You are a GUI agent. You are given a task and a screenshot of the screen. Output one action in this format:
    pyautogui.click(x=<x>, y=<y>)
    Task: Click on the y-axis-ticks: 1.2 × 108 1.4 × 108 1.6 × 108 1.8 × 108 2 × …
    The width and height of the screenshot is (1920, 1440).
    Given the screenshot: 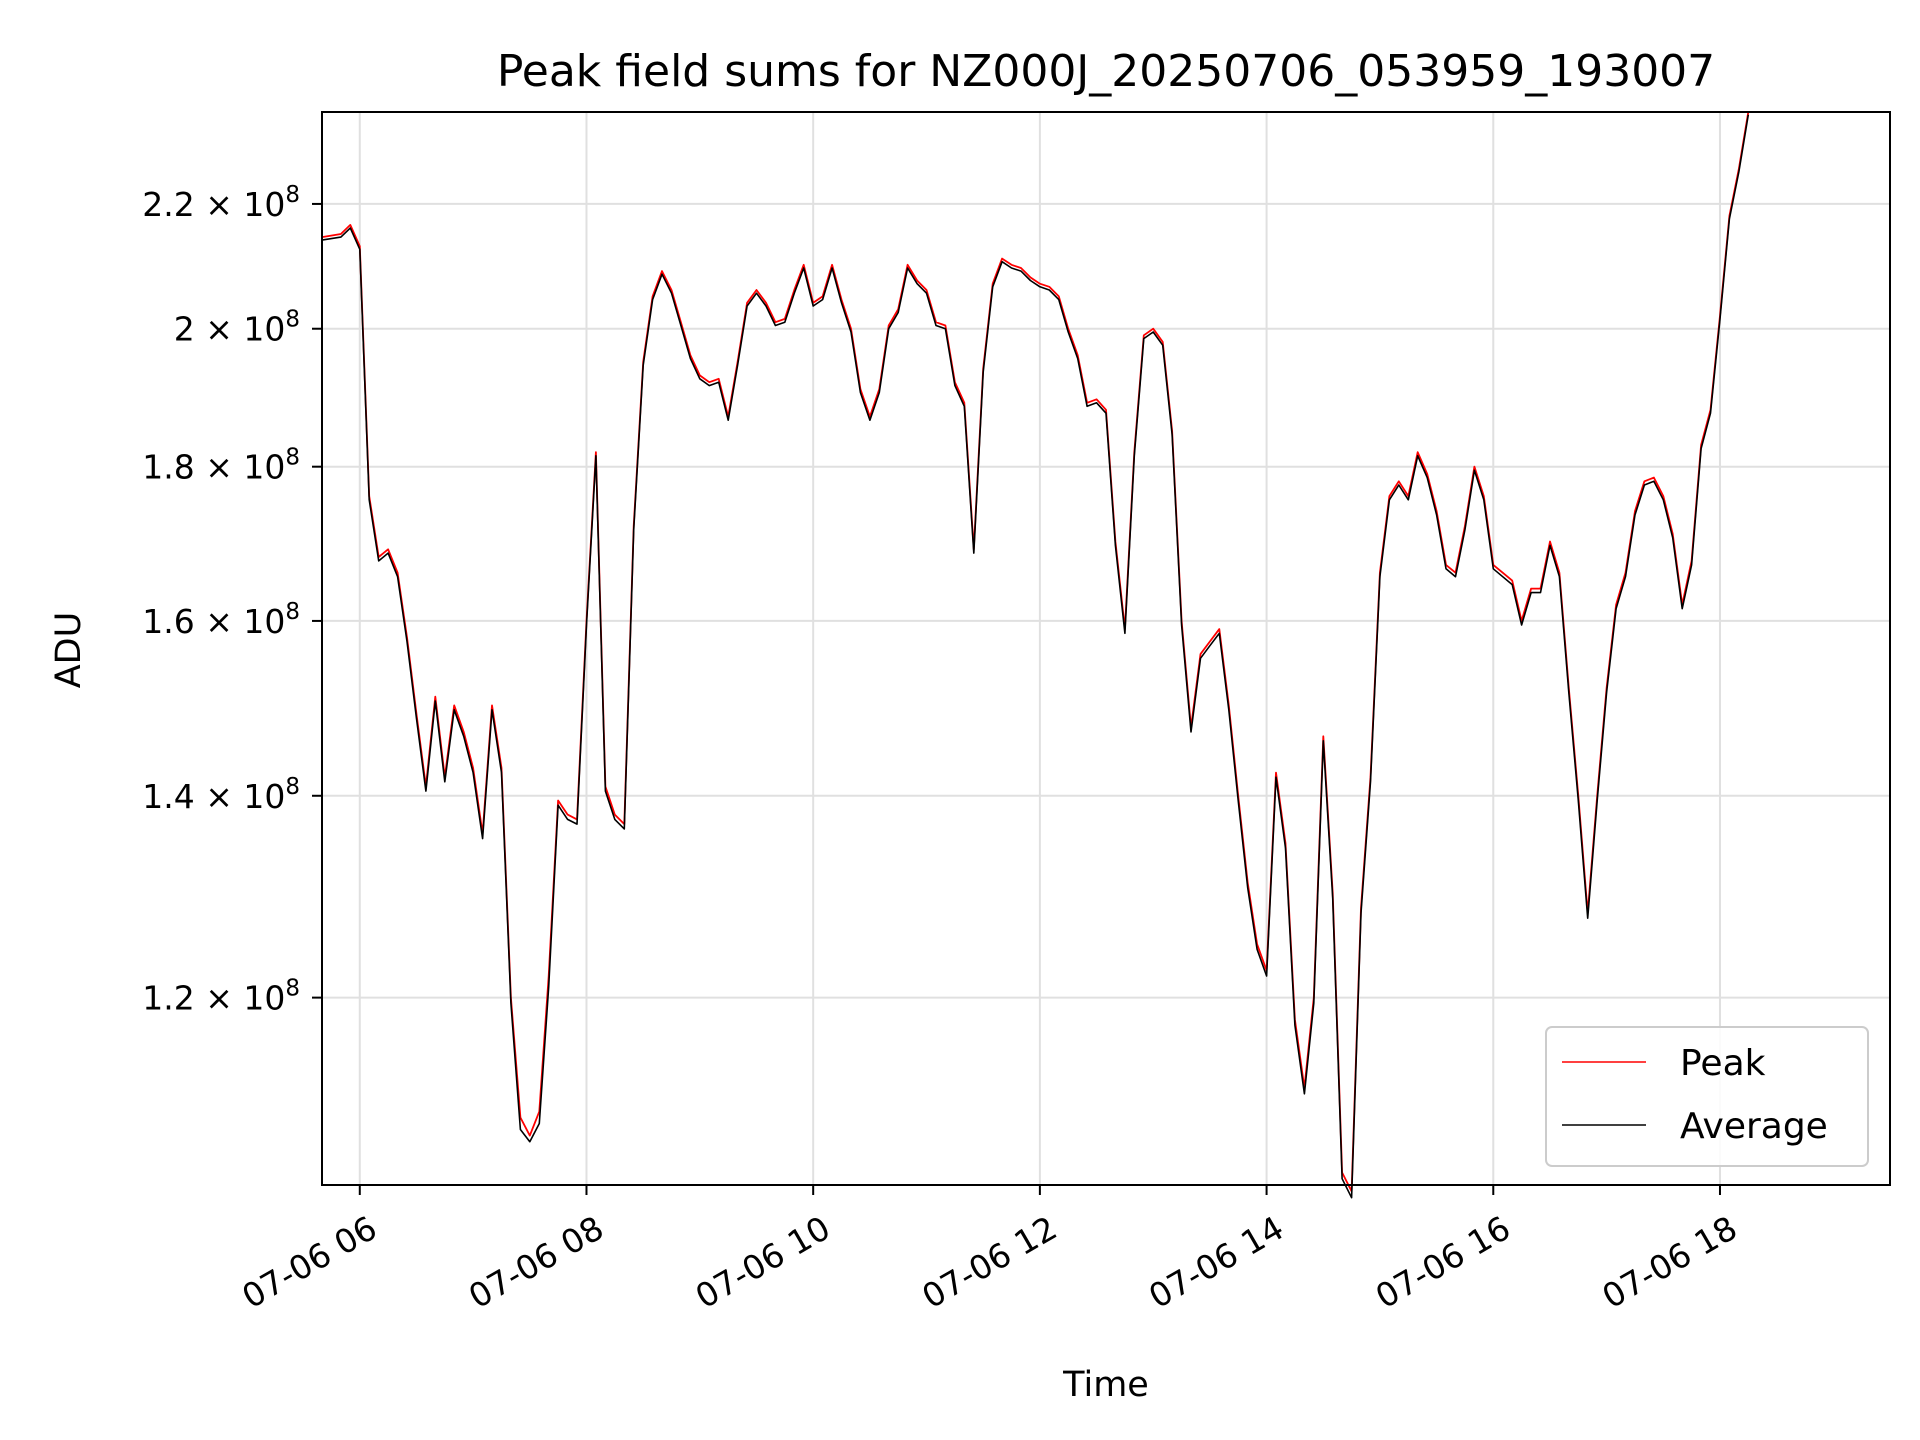 What is the action you would take?
    pyautogui.click(x=232, y=600)
    